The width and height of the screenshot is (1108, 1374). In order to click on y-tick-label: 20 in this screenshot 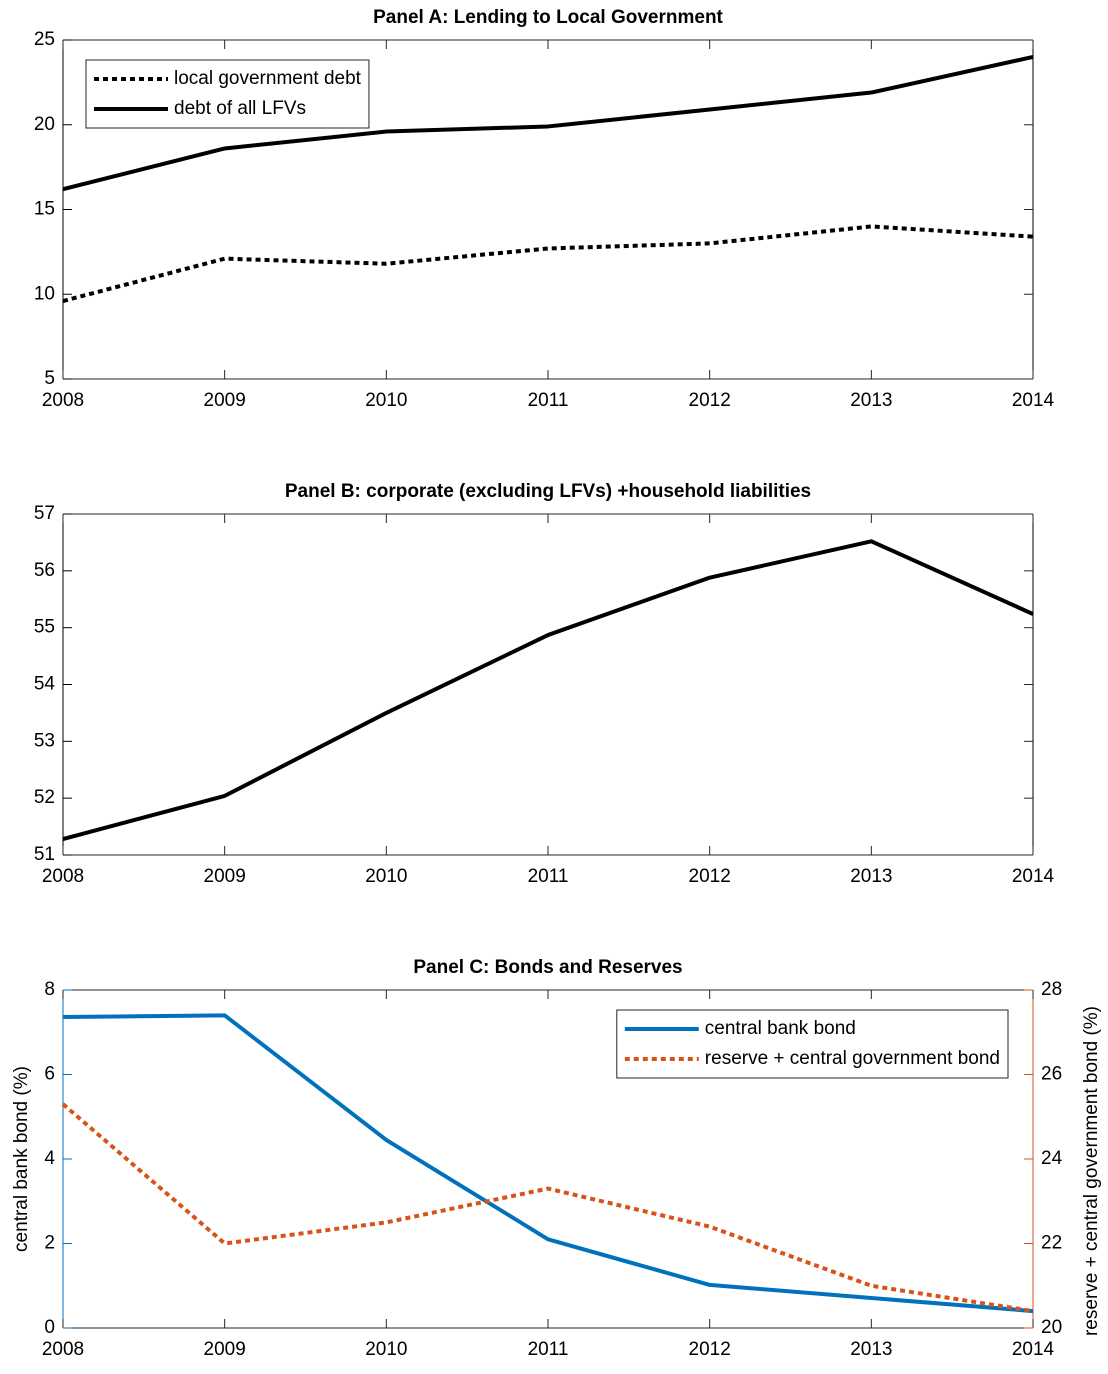, I will do `click(44, 124)`.